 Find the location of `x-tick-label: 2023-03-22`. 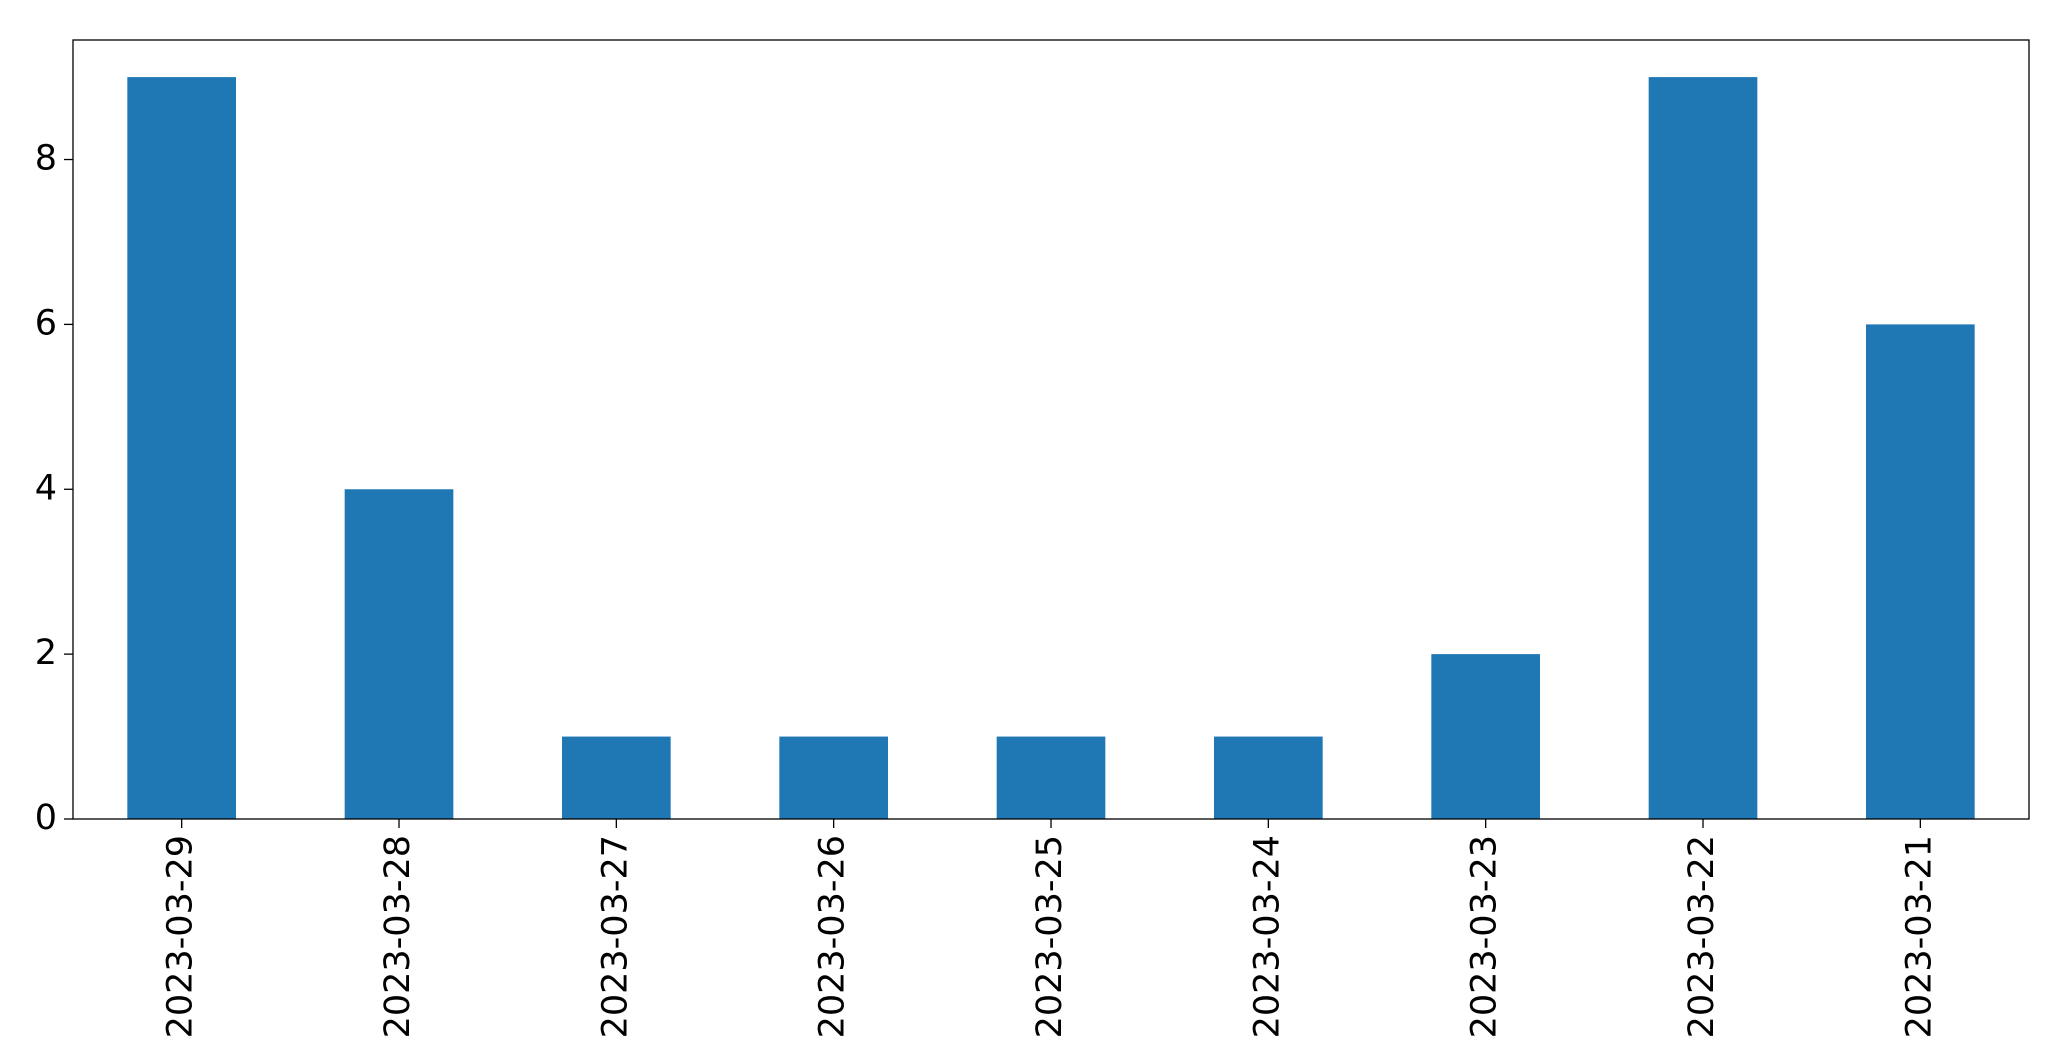

x-tick-label: 2023-03-22 is located at coordinates (1702, 936).